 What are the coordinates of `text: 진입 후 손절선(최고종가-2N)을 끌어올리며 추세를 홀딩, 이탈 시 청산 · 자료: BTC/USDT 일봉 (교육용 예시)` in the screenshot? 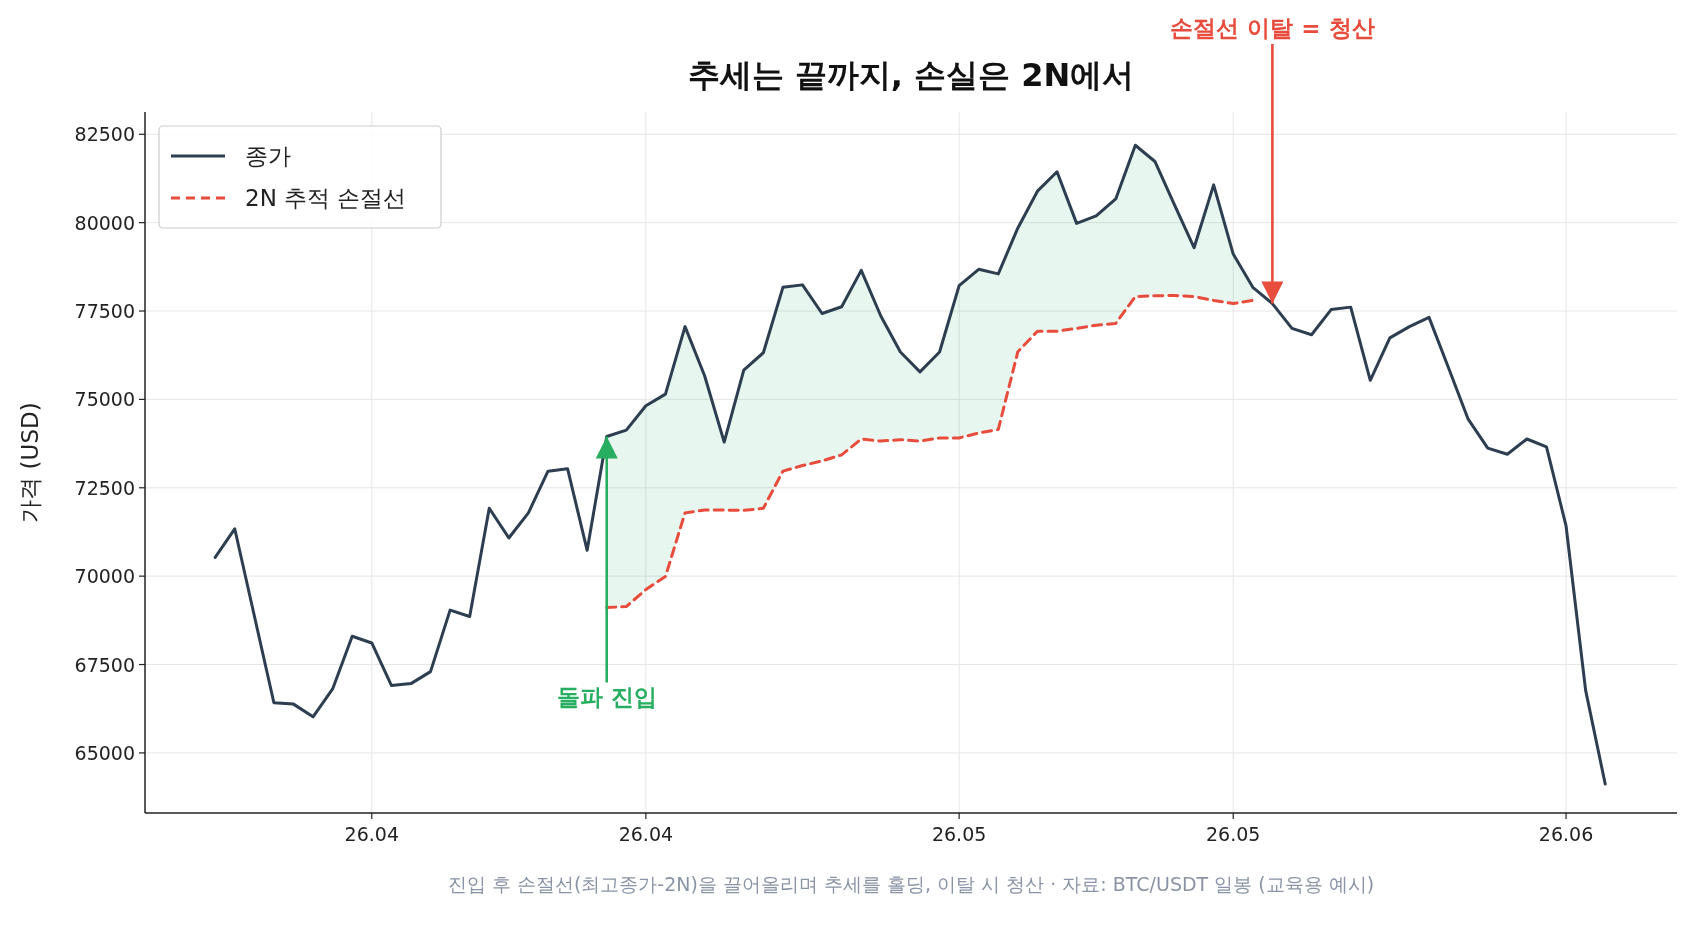 It's located at (911, 884).